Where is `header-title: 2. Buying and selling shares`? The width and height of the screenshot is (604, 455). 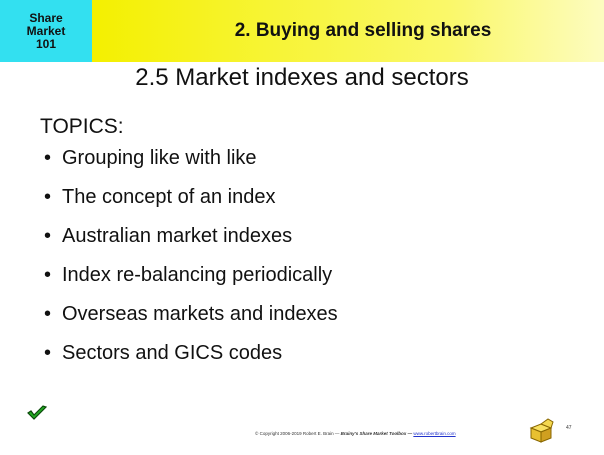
header-title: 2. Buying and selling shares is located at coordinates (363, 30).